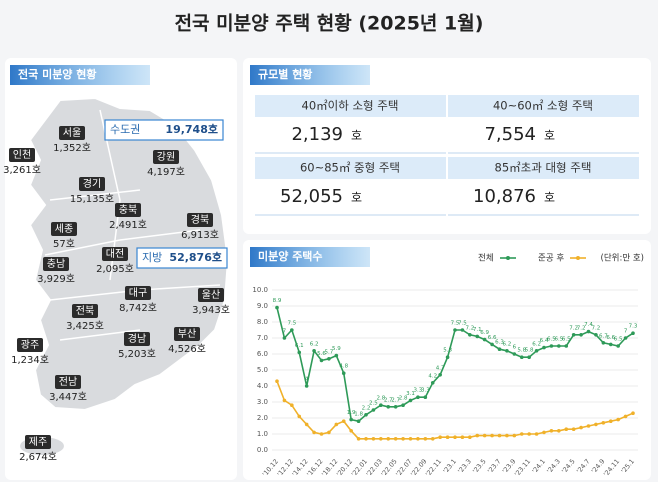  I want to click on region-name: 강원, so click(166, 157).